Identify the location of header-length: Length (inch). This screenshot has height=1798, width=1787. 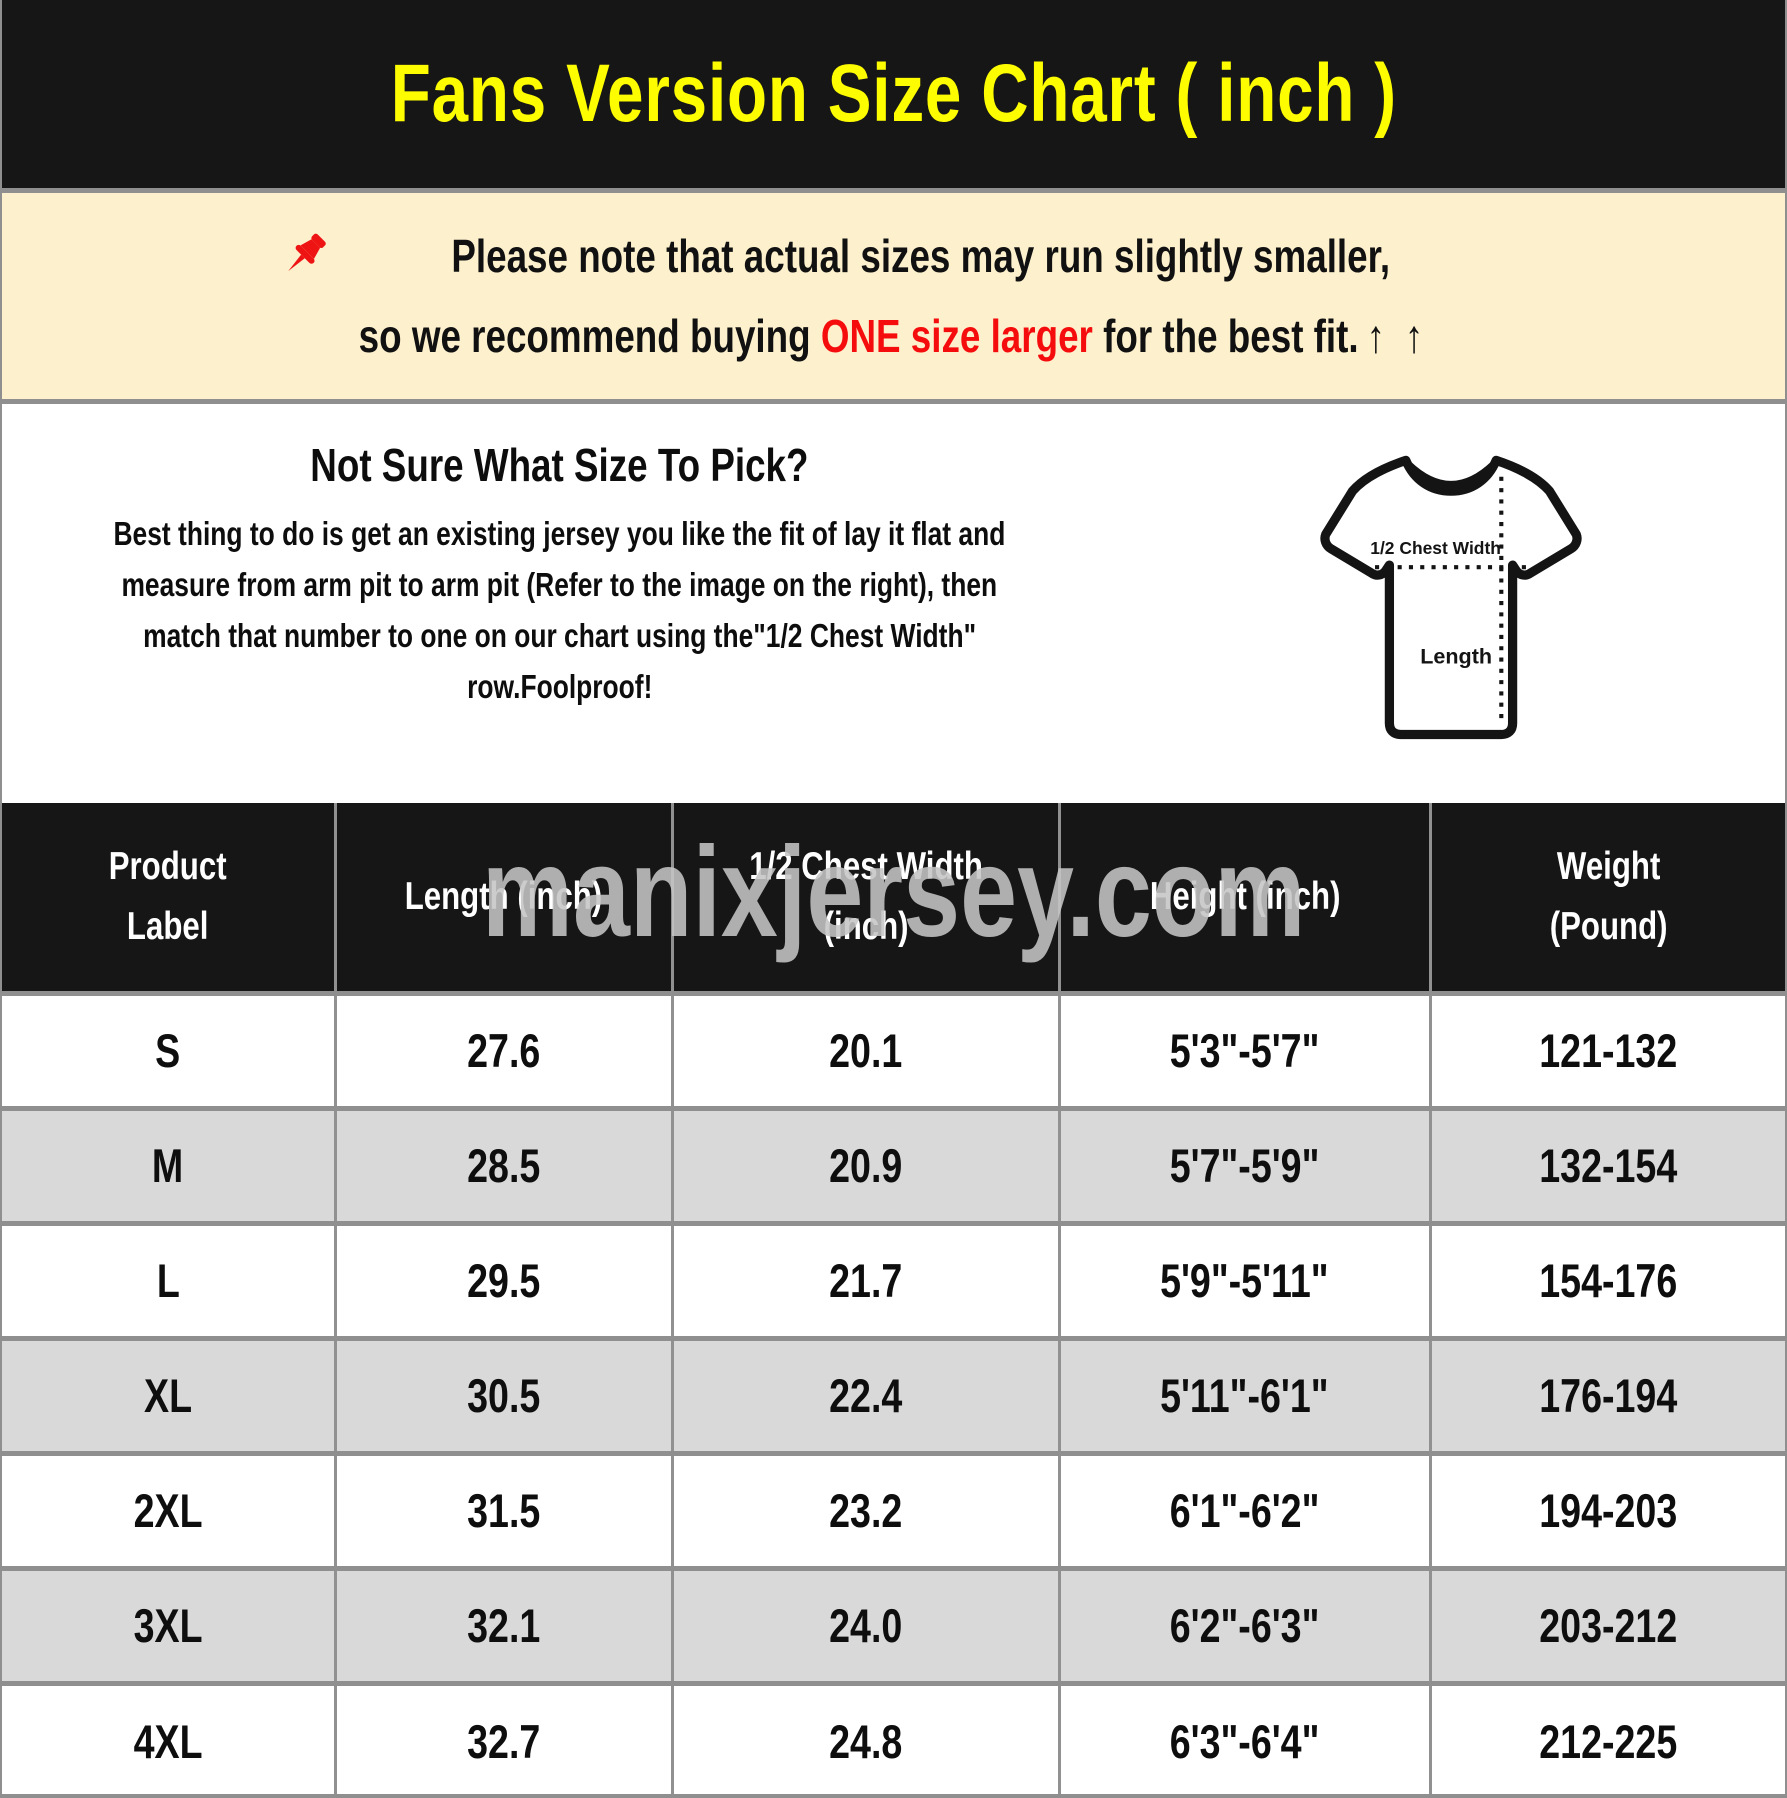
(503, 898).